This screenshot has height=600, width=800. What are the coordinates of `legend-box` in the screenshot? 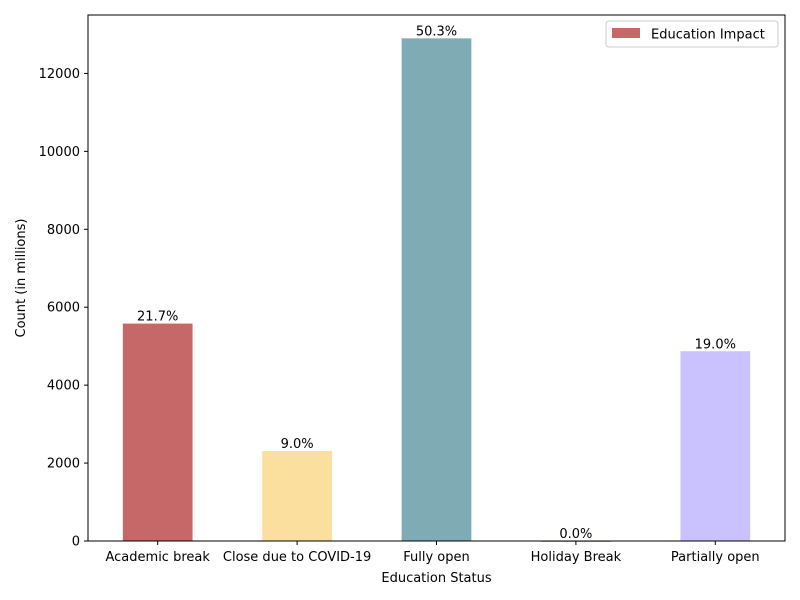 It's located at (692, 34).